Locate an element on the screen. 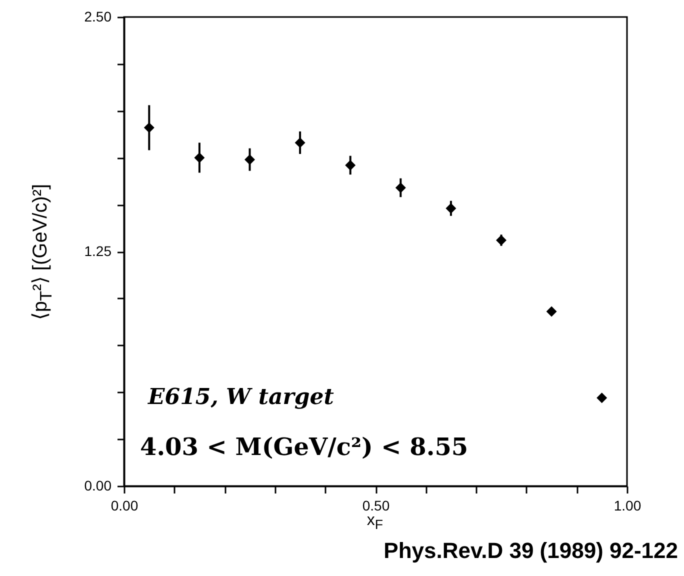  text: Phys.Rev.D 39 (1989) 92-122 is located at coordinates (531, 551).